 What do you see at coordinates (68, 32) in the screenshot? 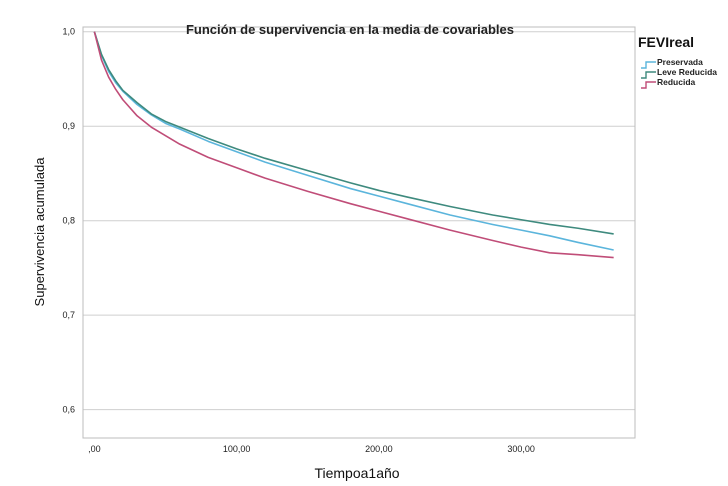
I see `y-tick-label: 1,0` at bounding box center [68, 32].